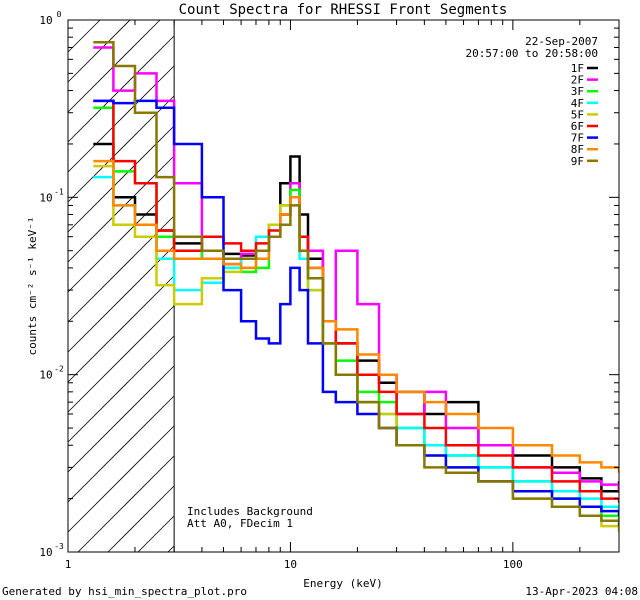 The image size is (640, 600). Describe the element at coordinates (342, 583) in the screenshot. I see `x-axis-label: Energy (keV)` at that location.